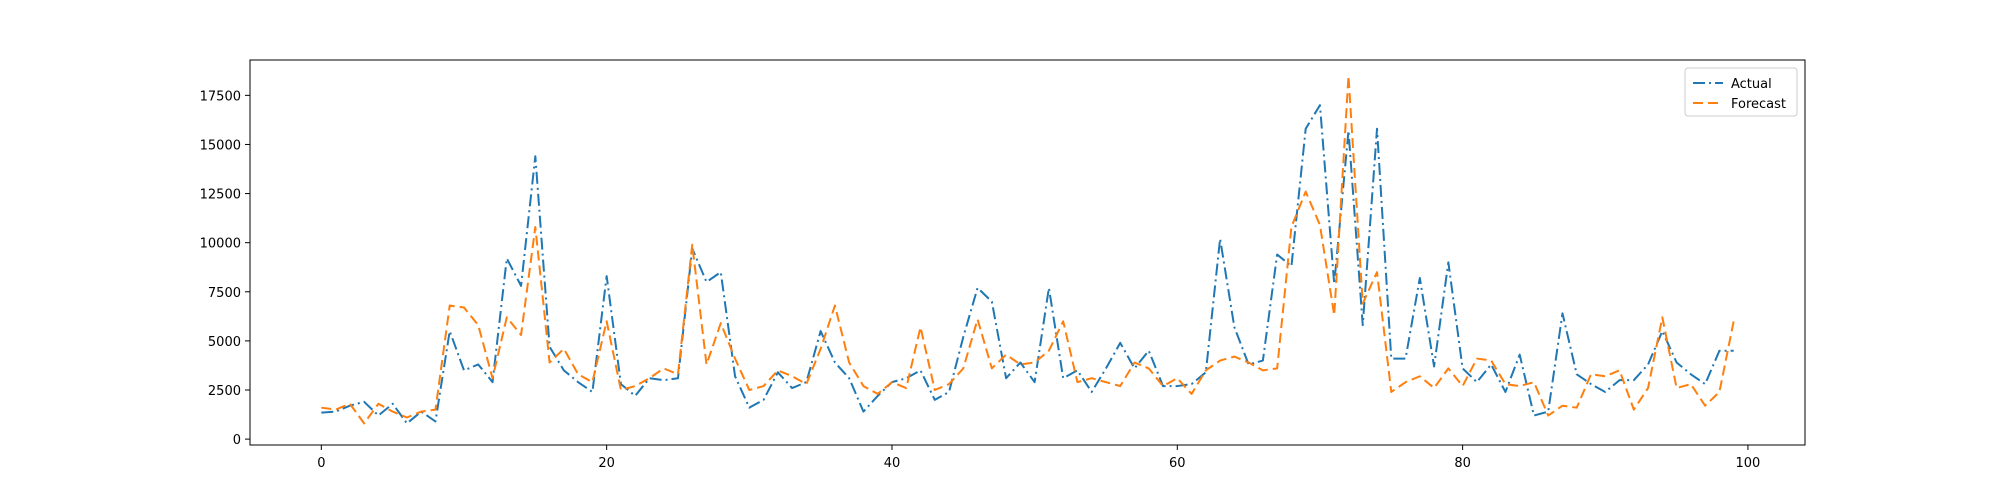 The height and width of the screenshot is (500, 2000). Describe the element at coordinates (237, 440) in the screenshot. I see `y-tick-label: 0` at that location.